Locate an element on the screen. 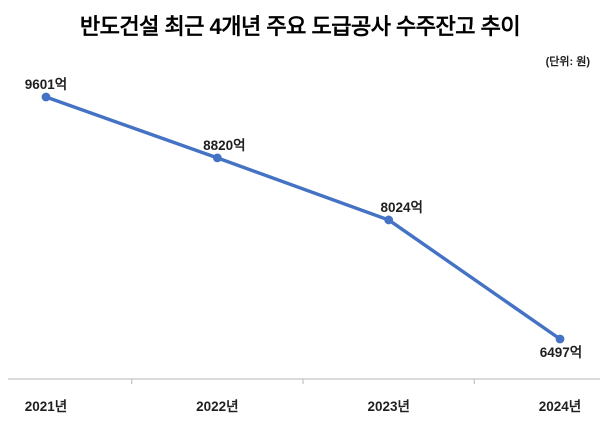  x-axis-label: 2021년 is located at coordinates (46, 406).